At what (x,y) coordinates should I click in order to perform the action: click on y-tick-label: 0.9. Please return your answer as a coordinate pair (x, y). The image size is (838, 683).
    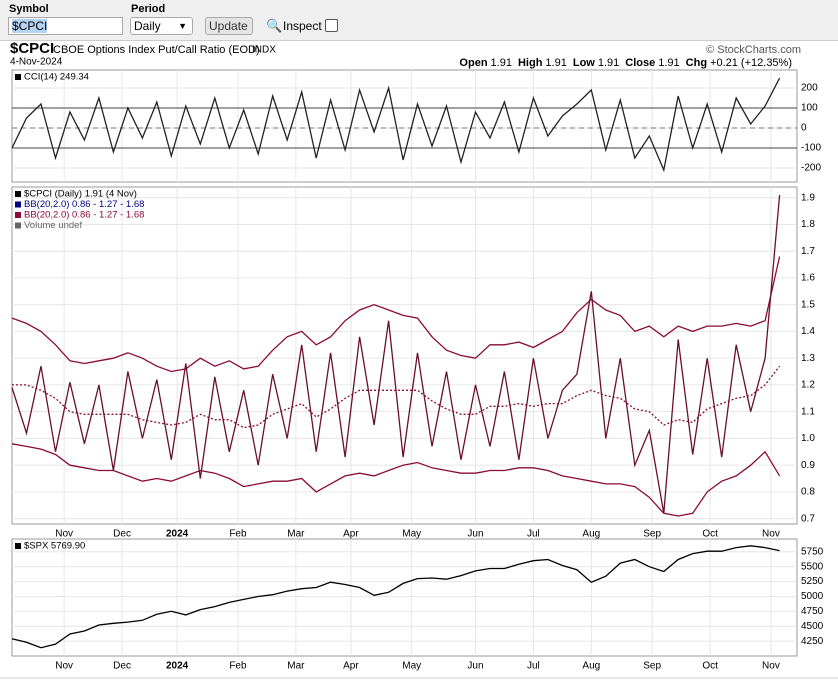
    Looking at the image, I should click on (808, 465).